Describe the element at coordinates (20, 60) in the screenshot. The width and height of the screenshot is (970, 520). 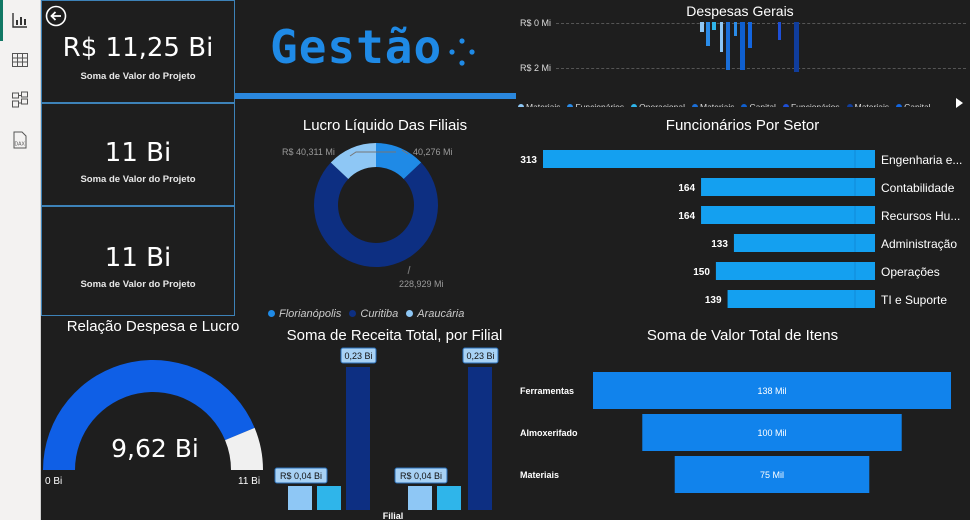
I see `table-view-icon` at that location.